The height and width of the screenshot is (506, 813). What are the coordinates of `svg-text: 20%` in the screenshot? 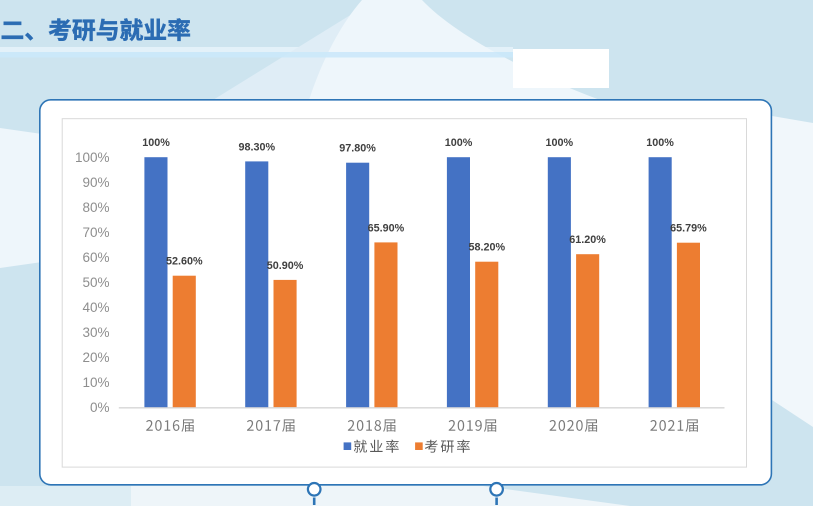 It's located at (95, 357).